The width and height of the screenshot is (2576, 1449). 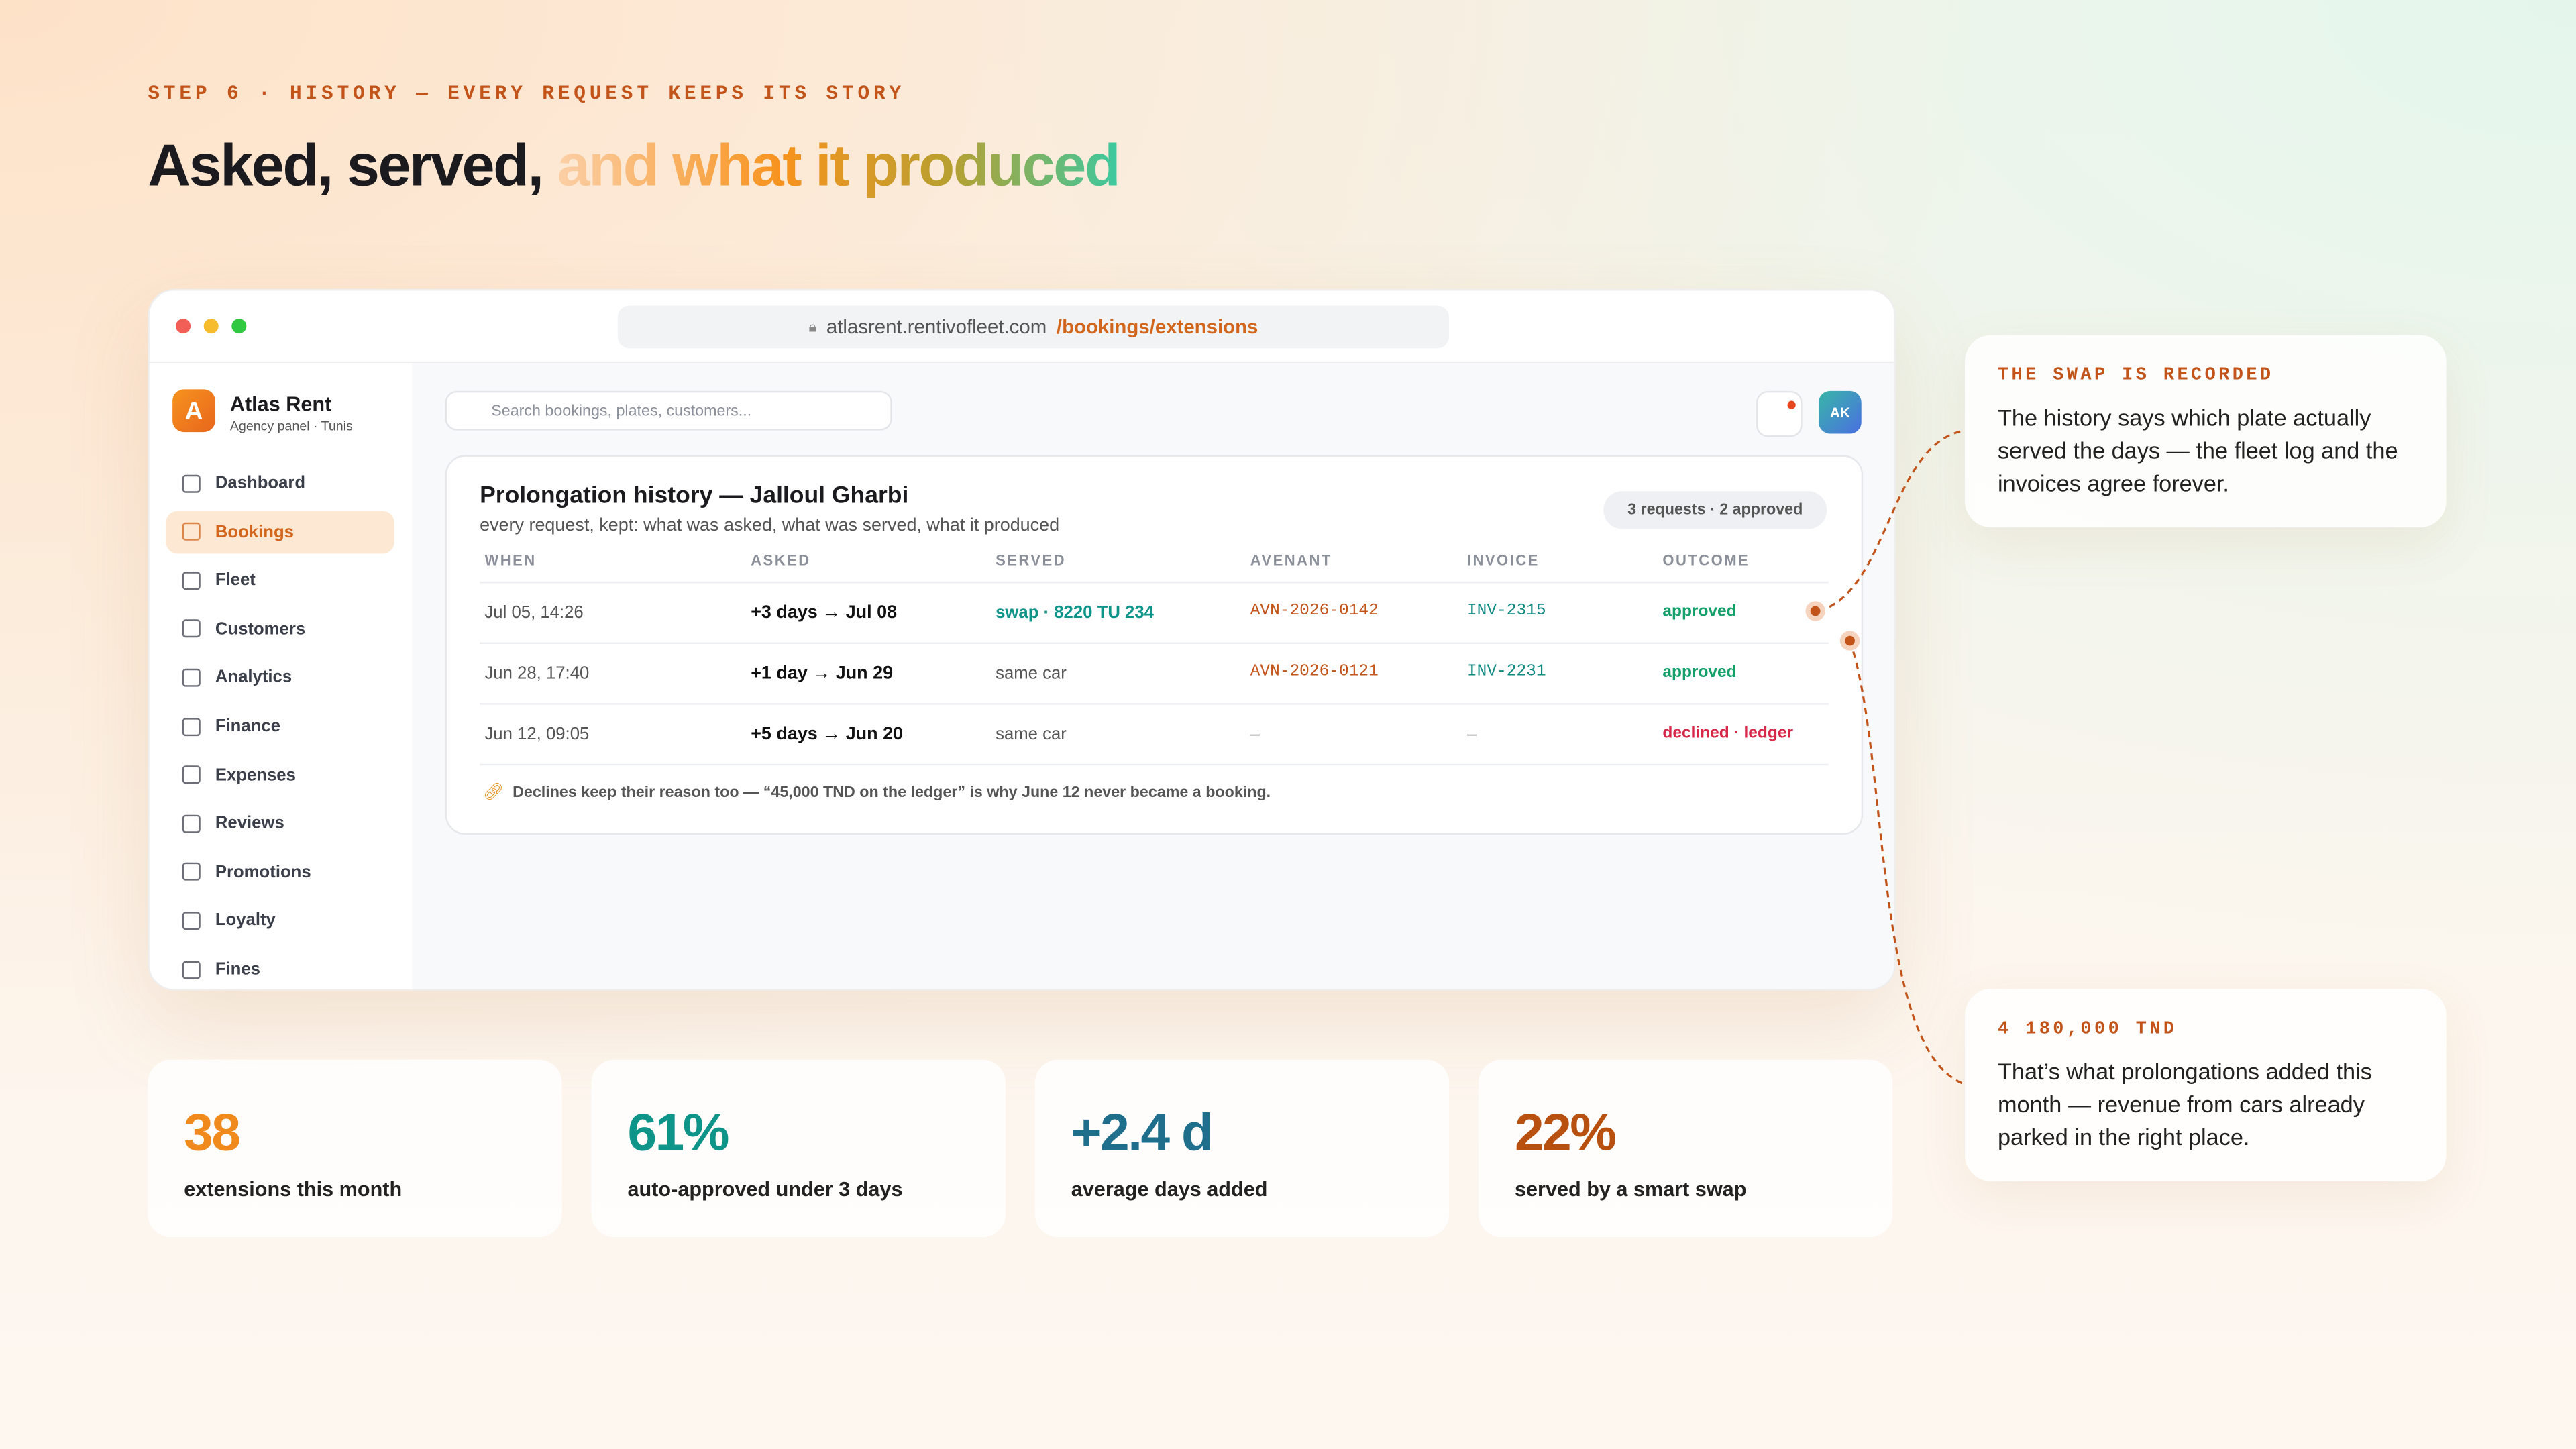 I want to click on stat-value: +2.4 d, so click(x=1142, y=1132).